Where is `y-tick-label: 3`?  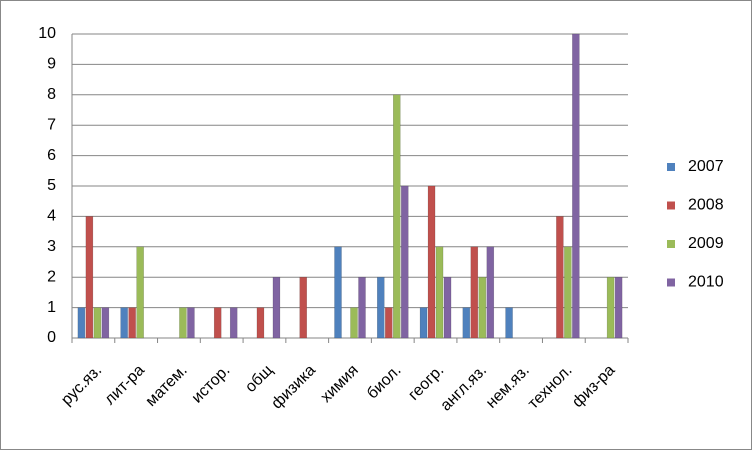
y-tick-label: 3 is located at coordinates (51, 246).